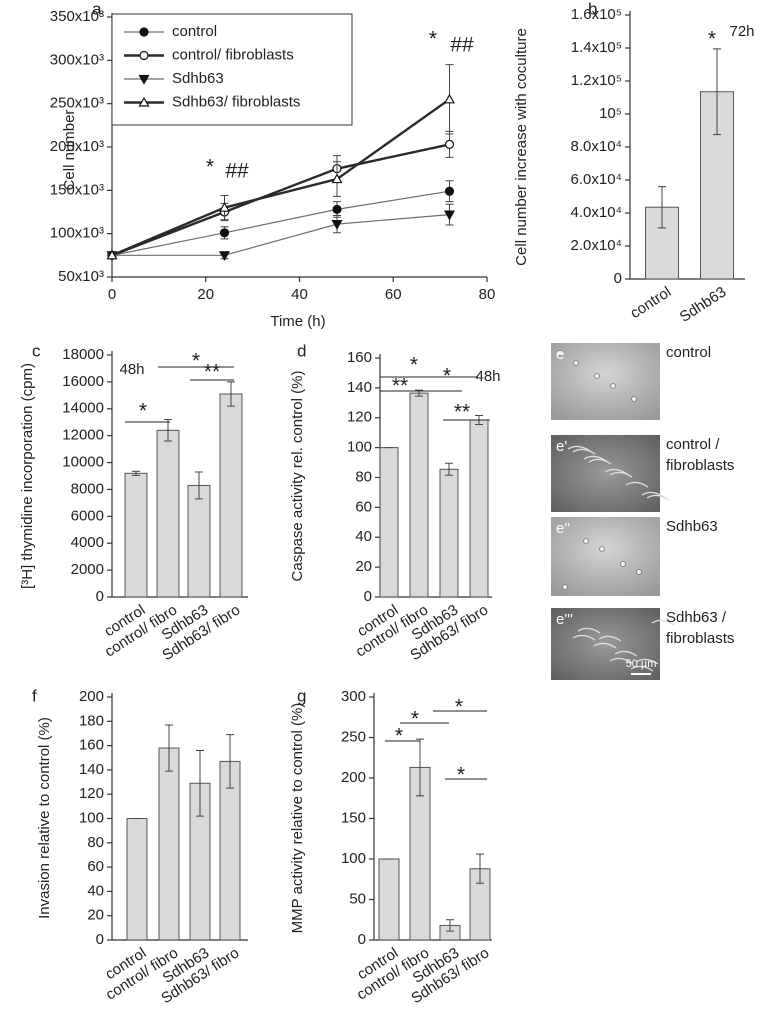  What do you see at coordinates (561, 446) in the screenshot?
I see `micrograph-tag: e'` at bounding box center [561, 446].